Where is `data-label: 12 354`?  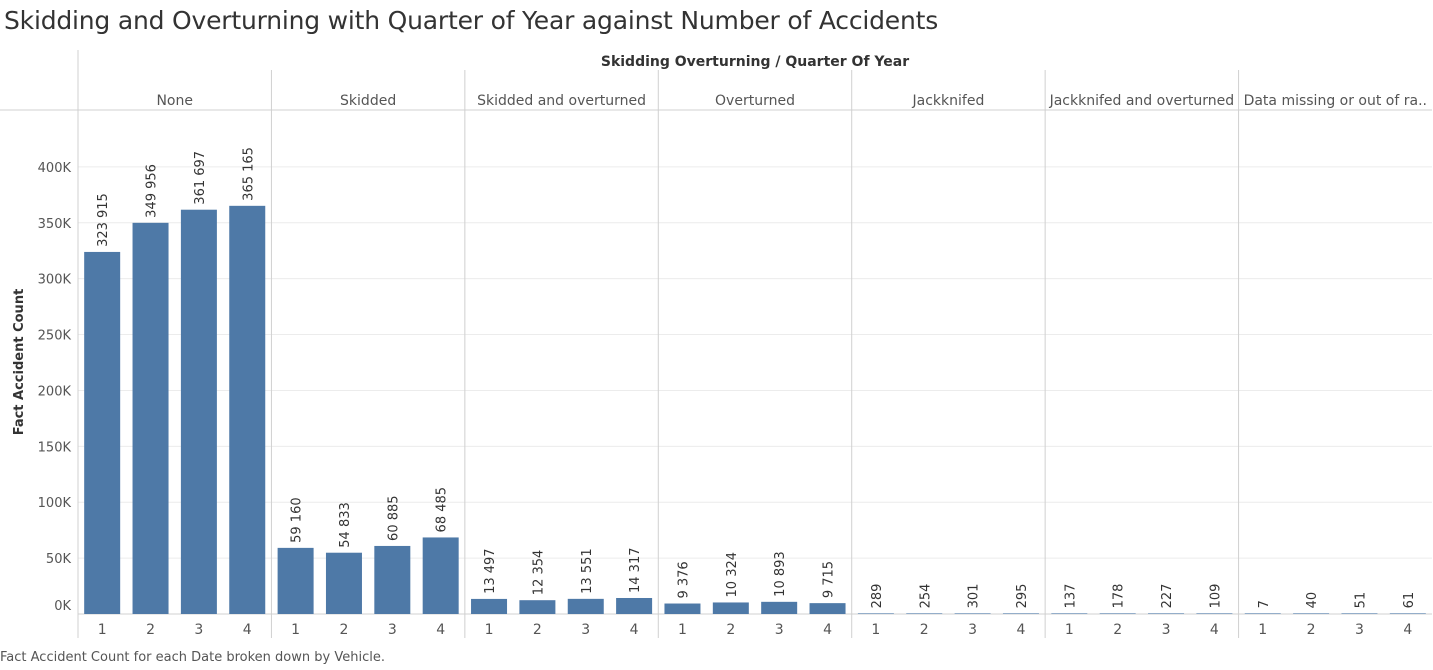
data-label: 12 354 is located at coordinates (538, 573).